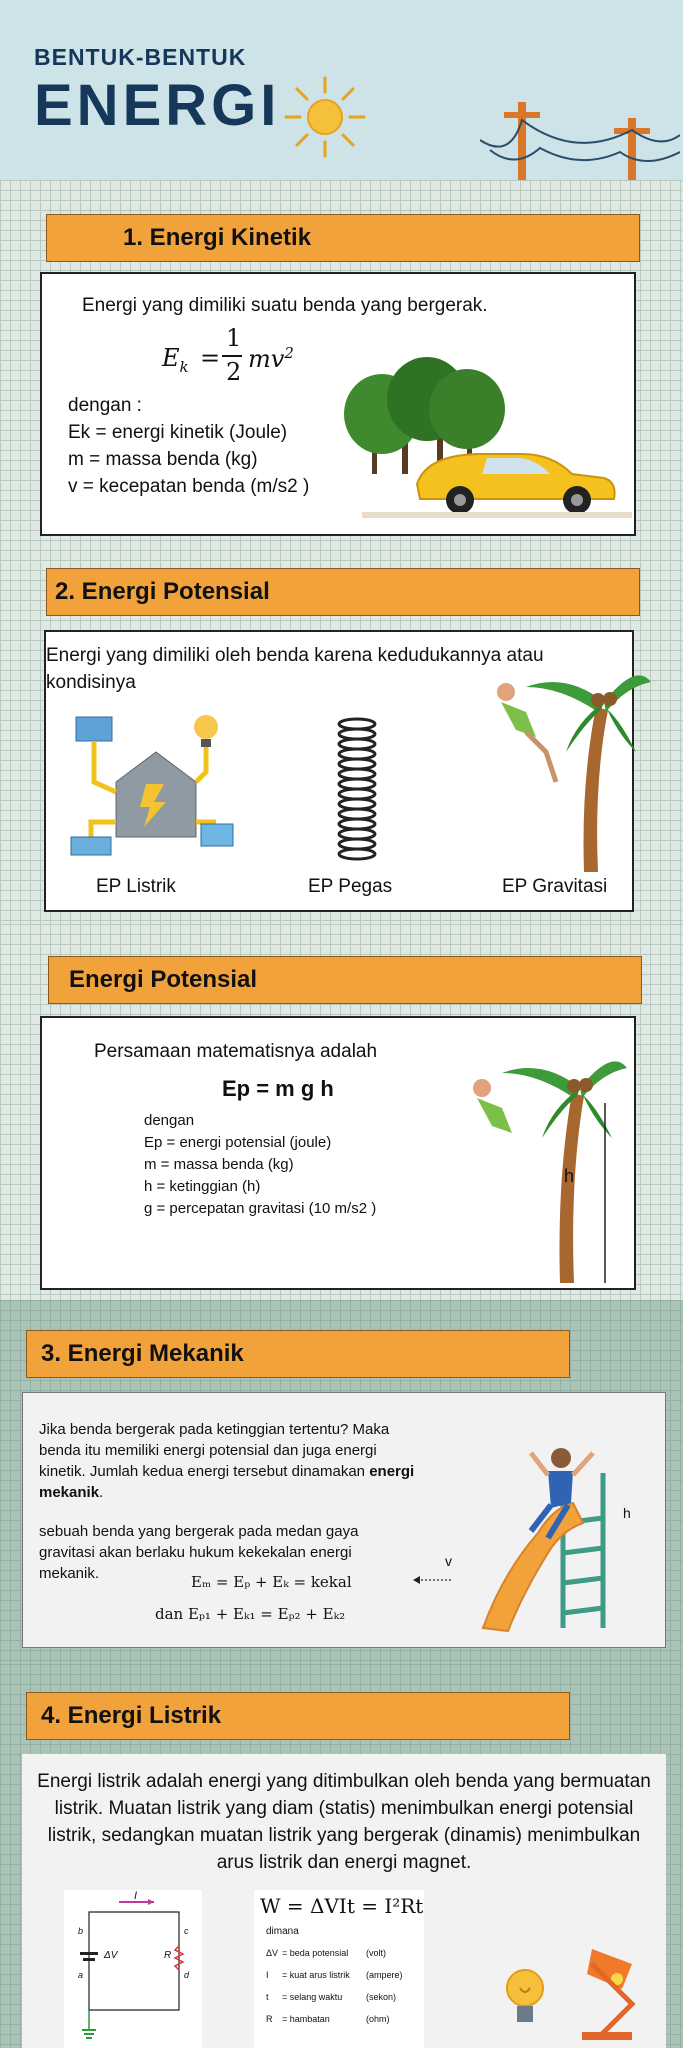 This screenshot has height=2048, width=683. Describe the element at coordinates (381, 1997) in the screenshot. I see `listrik-row-2-unit: (sekon)` at that location.